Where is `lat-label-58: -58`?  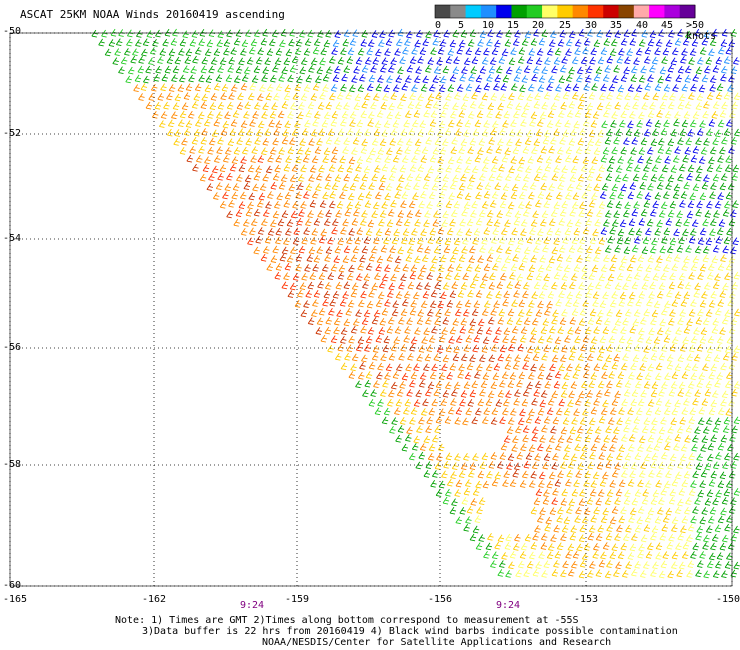
lat-label-58: -58 is located at coordinates (12, 464).